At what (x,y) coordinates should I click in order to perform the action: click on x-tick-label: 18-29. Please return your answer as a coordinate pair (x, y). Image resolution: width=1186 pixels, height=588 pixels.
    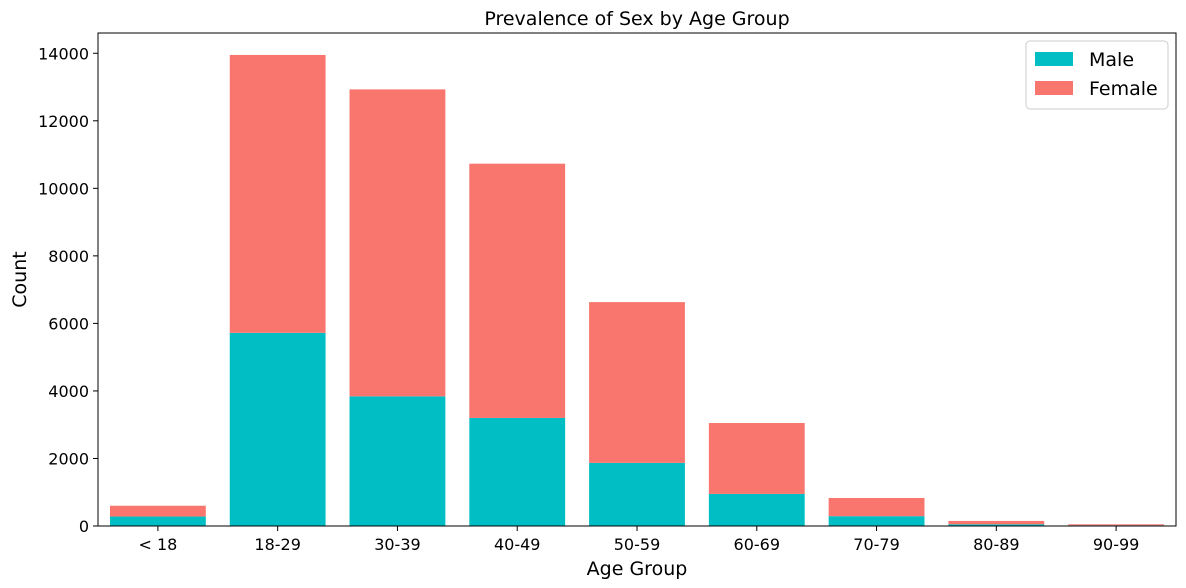
    Looking at the image, I should click on (277, 544).